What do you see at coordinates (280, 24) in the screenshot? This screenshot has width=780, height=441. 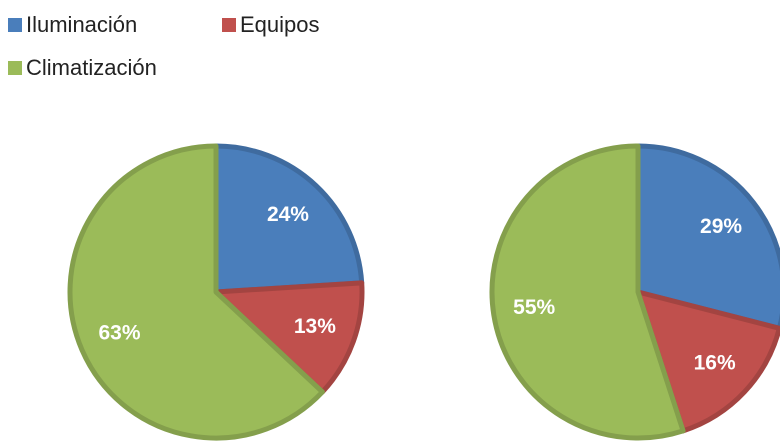 I see `legend-label: Equipos` at bounding box center [280, 24].